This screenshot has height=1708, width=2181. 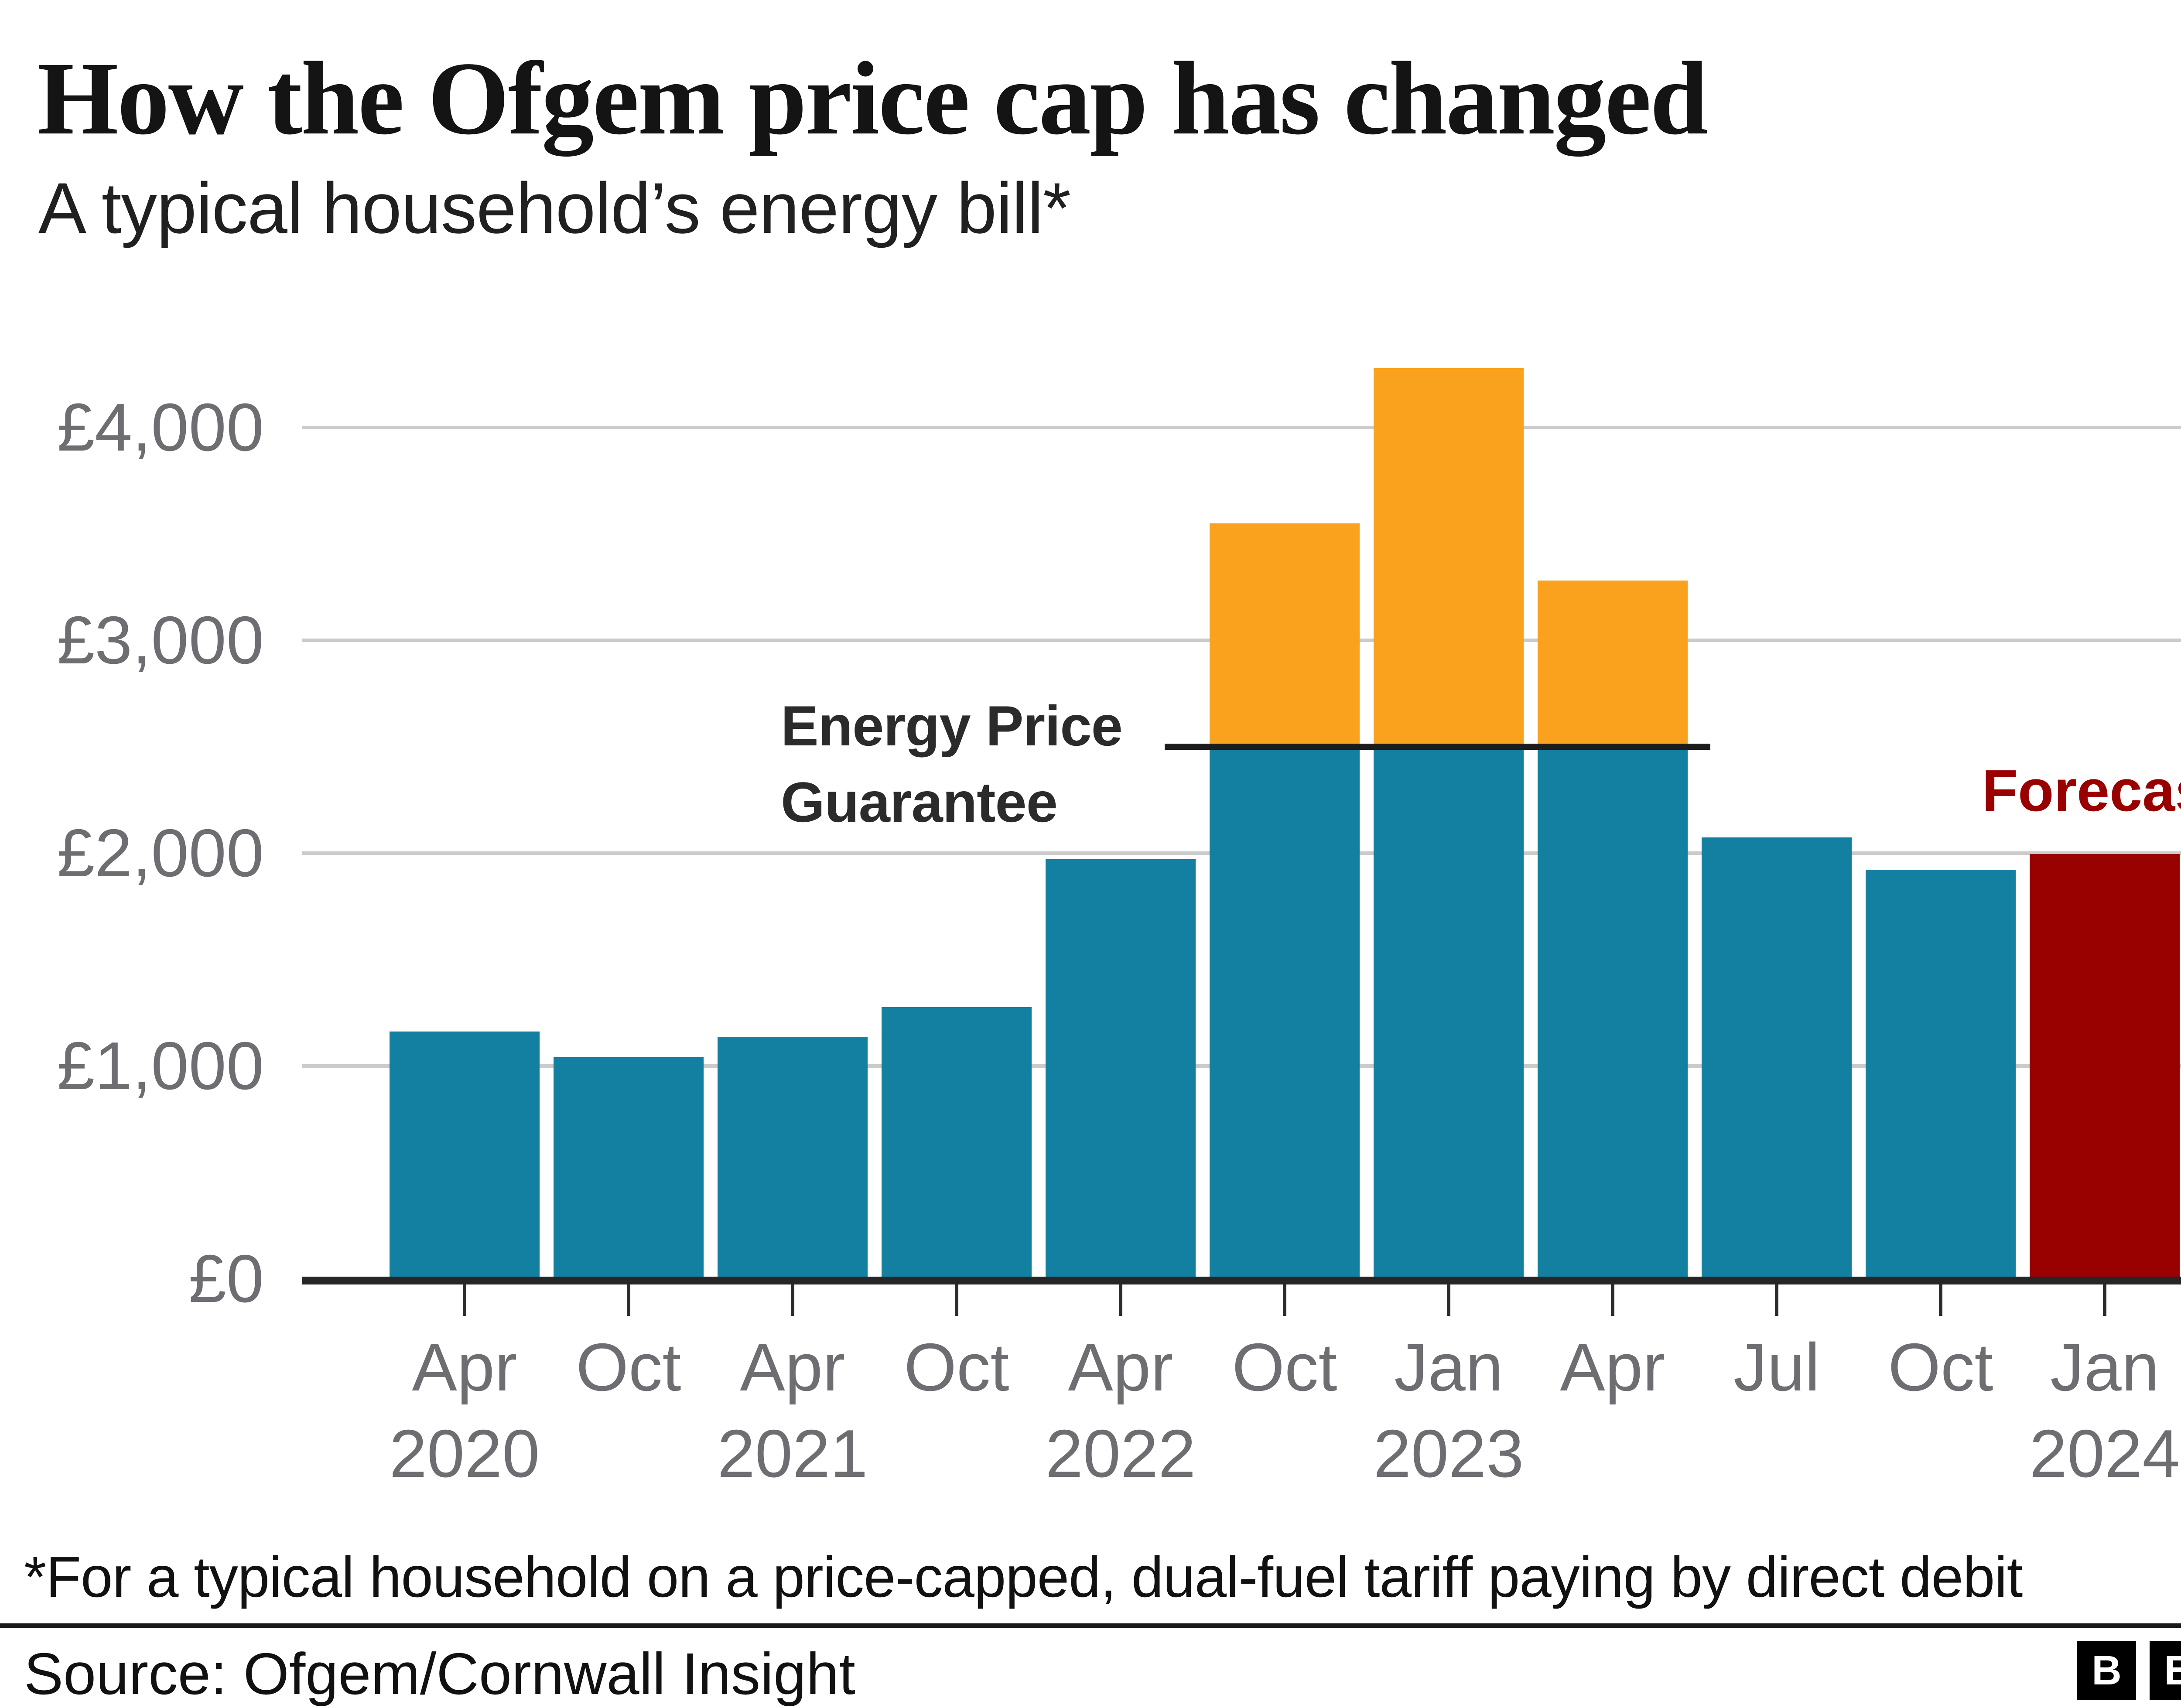 What do you see at coordinates (1285, 1012) in the screenshot?
I see `bar-oct-2022` at bounding box center [1285, 1012].